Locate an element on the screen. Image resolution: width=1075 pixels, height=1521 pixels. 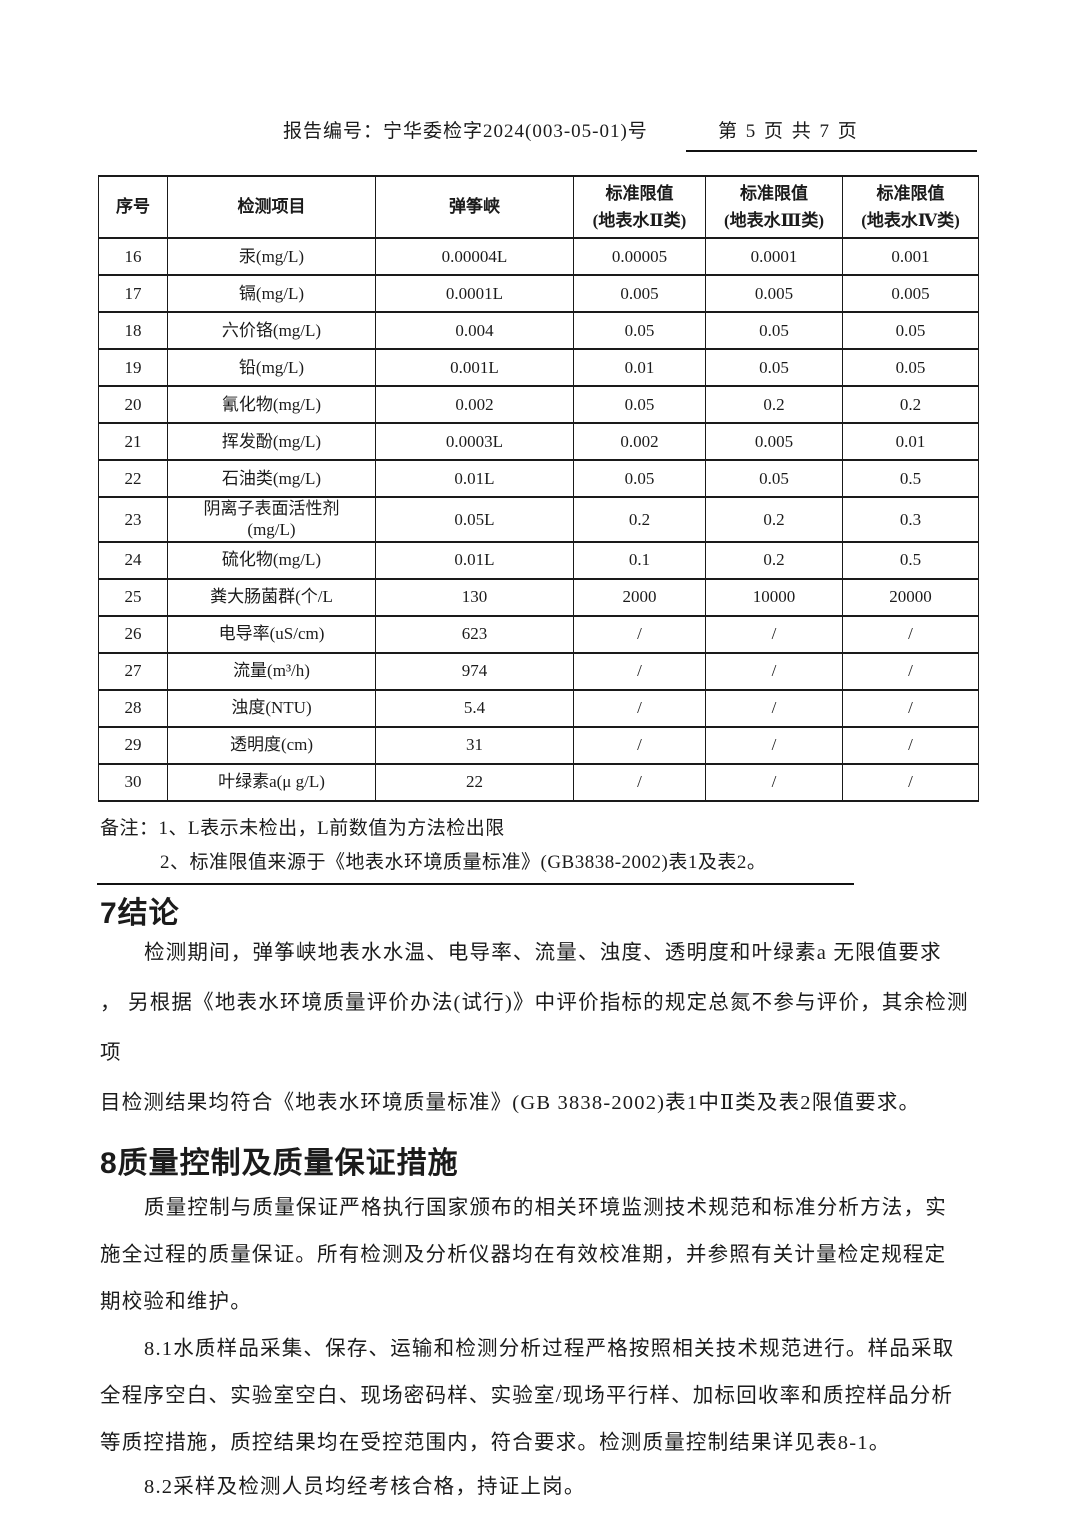
s81-line: 等质控措施，质控结果均在受控范围内，符合要求。检测质量控制结果详见表8-1。 is located at coordinates (495, 1443).